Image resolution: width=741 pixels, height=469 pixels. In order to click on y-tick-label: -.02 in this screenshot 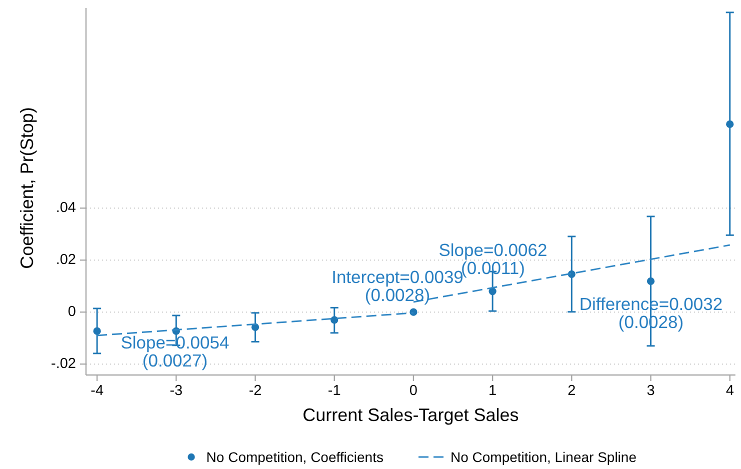, I will do `click(63, 364)`.